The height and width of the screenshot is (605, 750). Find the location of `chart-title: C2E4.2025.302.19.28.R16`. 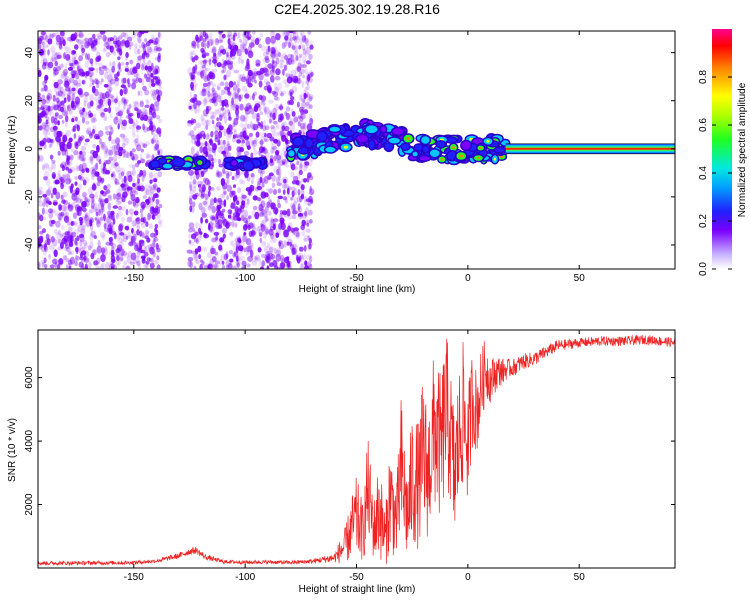

chart-title: C2E4.2025.302.19.28.R16 is located at coordinates (357, 9).